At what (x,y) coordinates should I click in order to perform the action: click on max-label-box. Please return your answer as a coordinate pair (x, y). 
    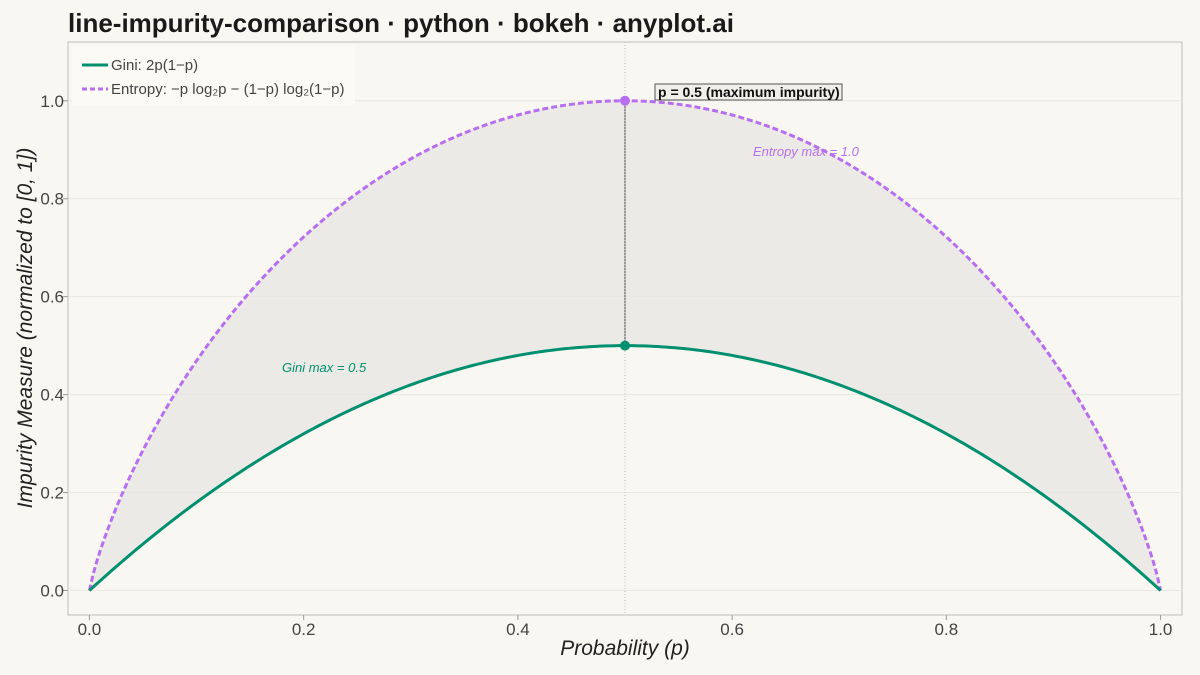
    Looking at the image, I should click on (748, 92).